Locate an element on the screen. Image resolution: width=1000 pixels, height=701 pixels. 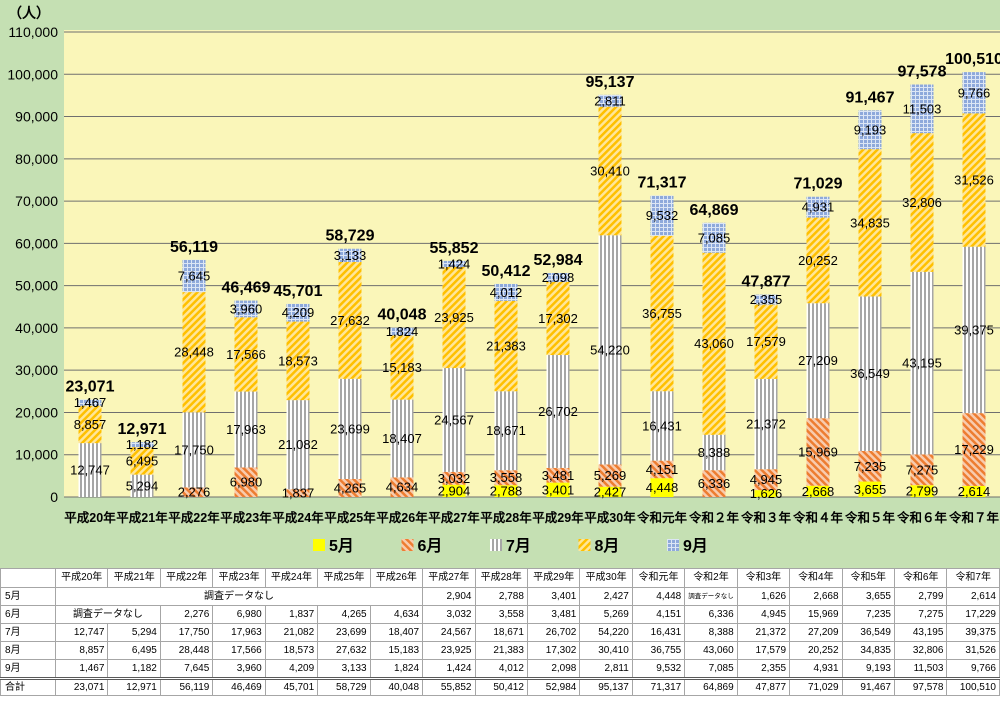
row-label: 6月 is located at coordinates (28, 614).